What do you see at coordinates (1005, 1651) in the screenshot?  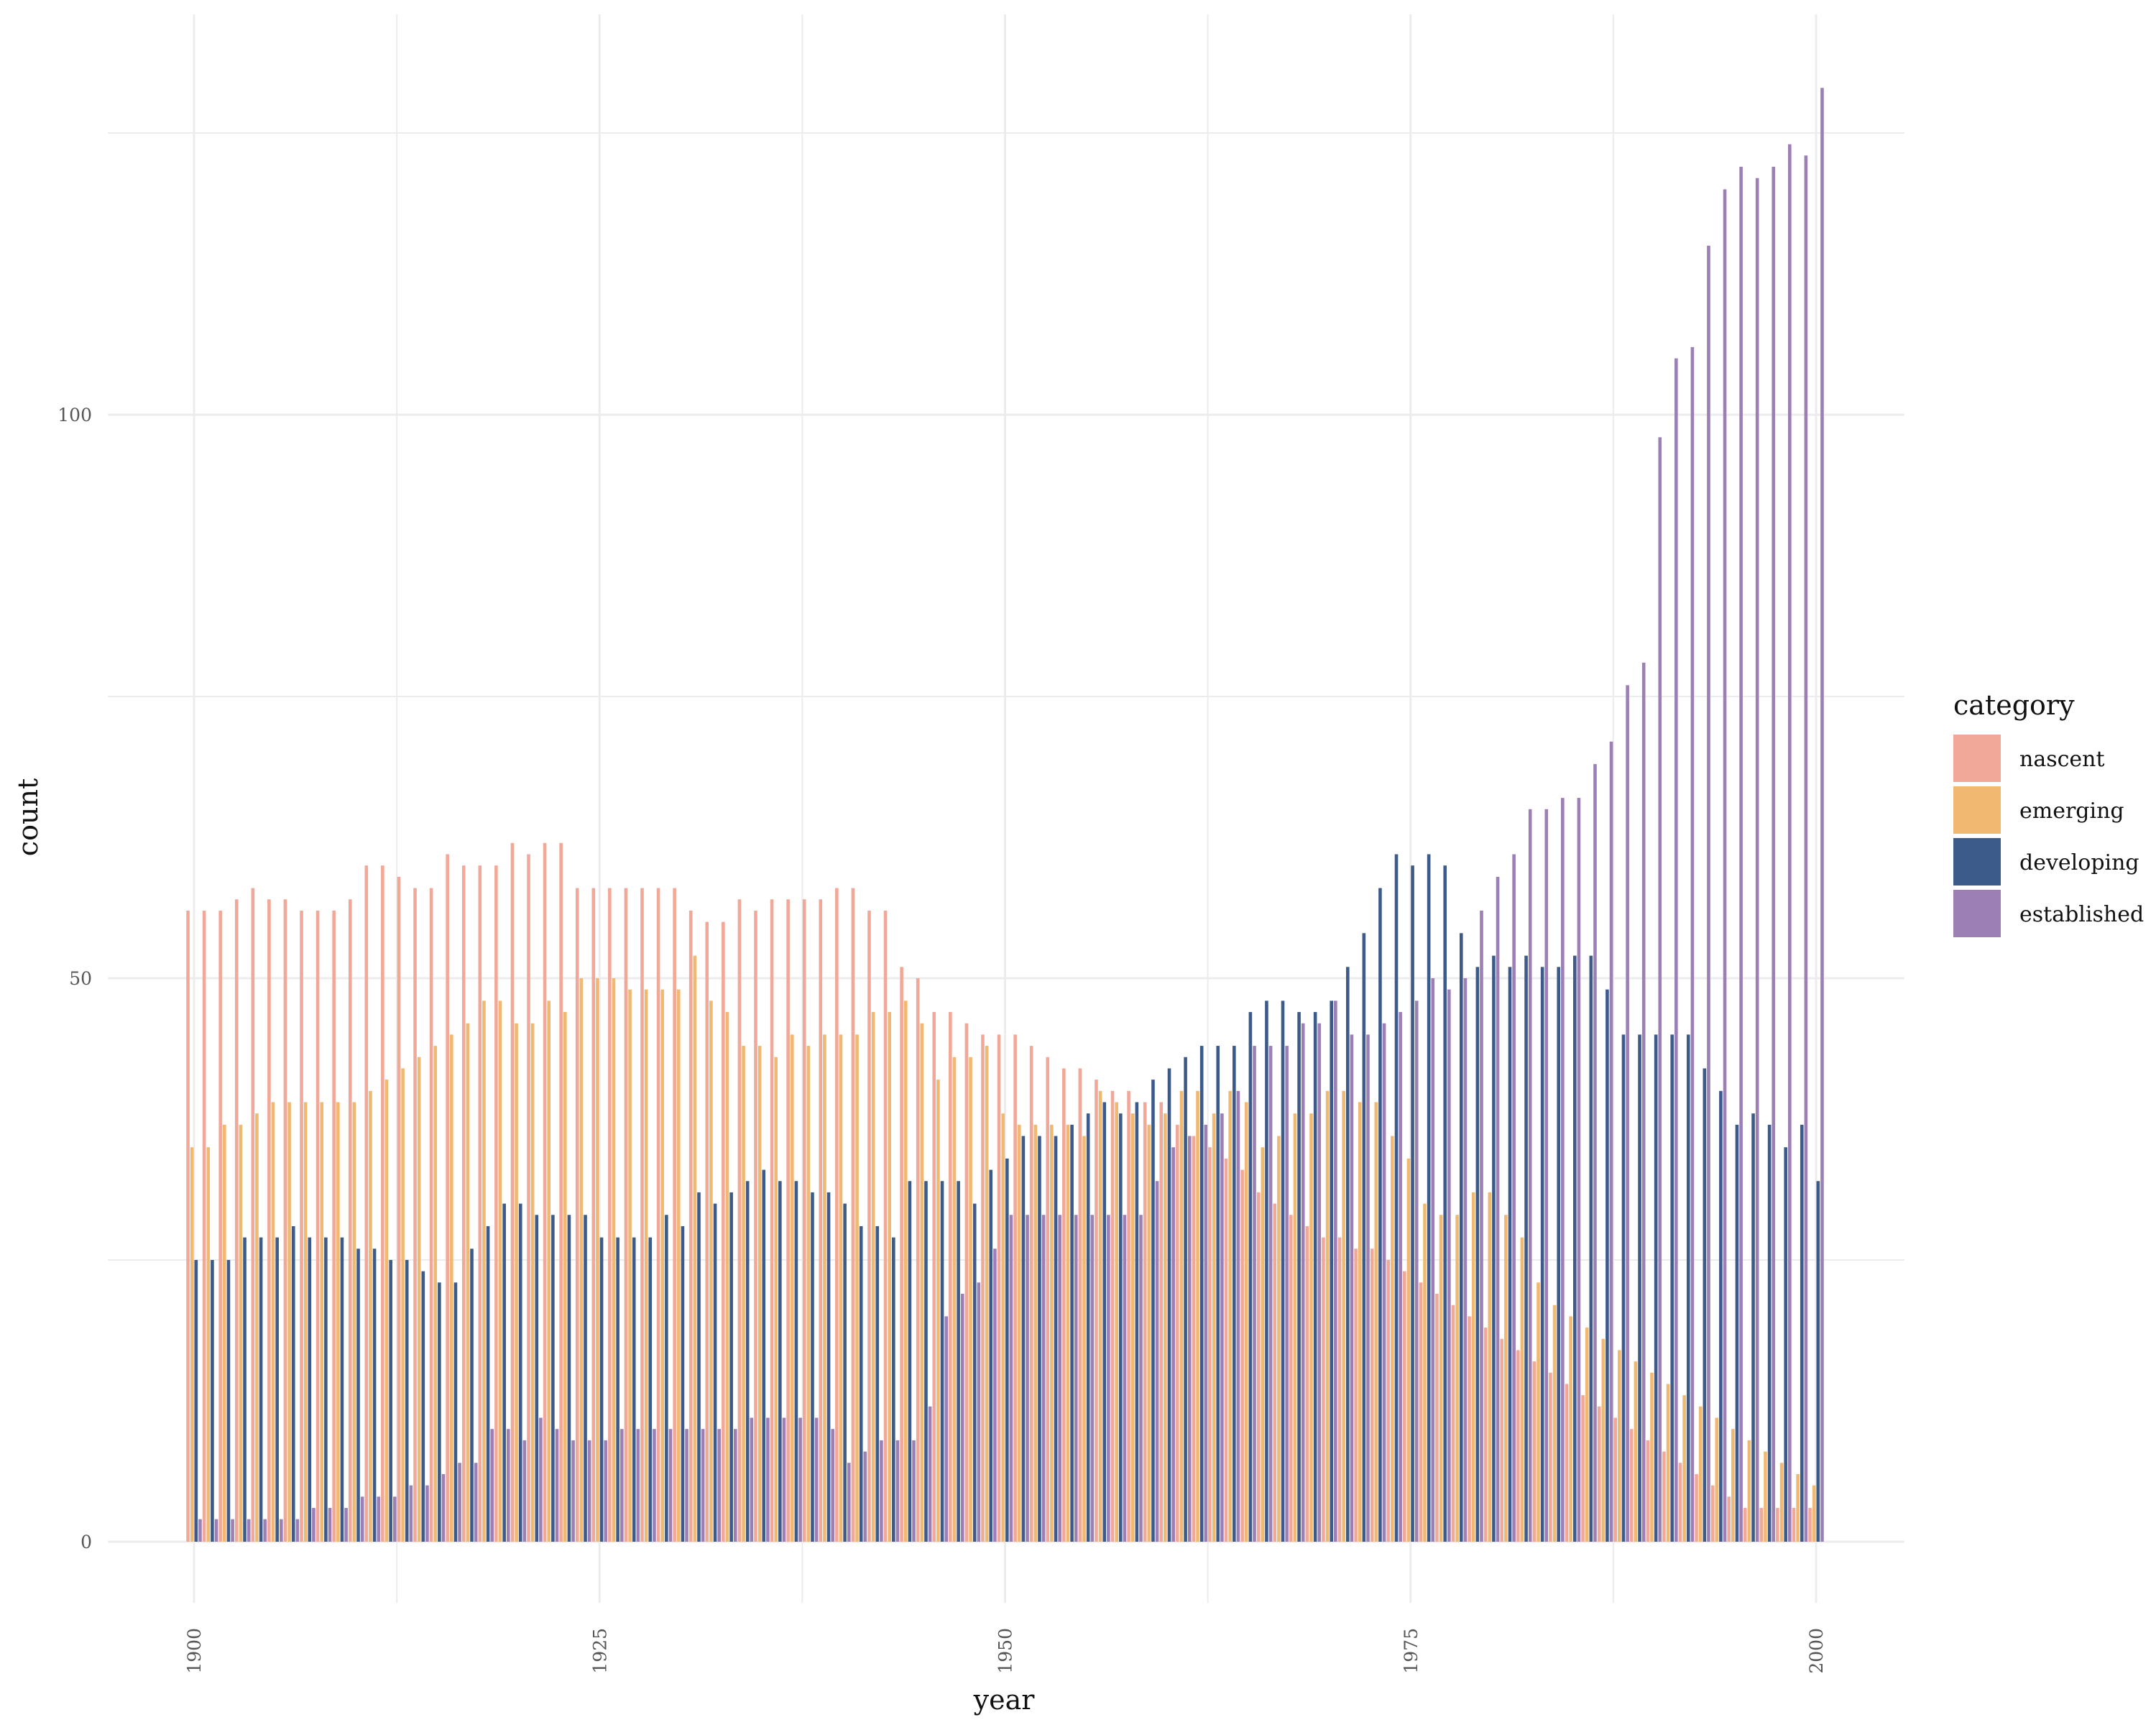 I see `x-tick-labels: 1900 1925 1950 1975 2000` at bounding box center [1005, 1651].